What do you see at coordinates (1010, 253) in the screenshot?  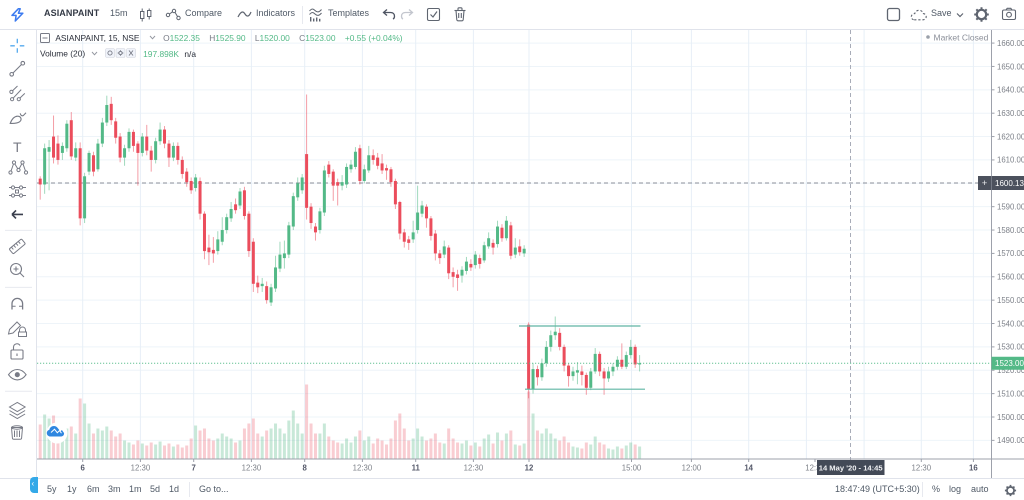 I see `svg-text: 1570.00` at bounding box center [1010, 253].